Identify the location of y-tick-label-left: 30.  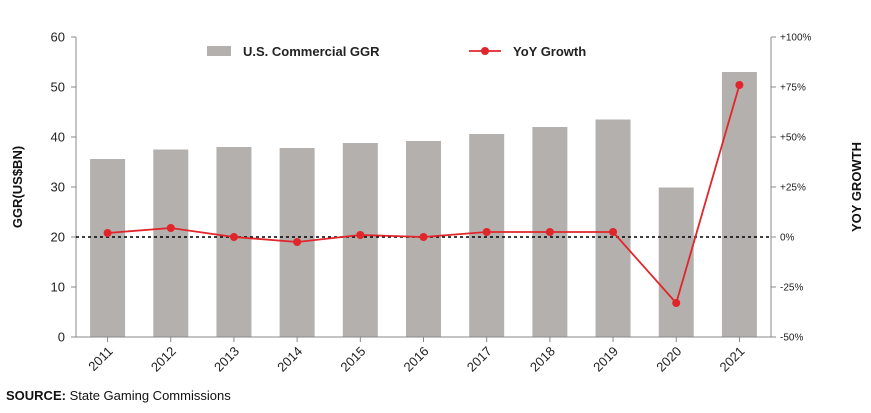
(58, 187).